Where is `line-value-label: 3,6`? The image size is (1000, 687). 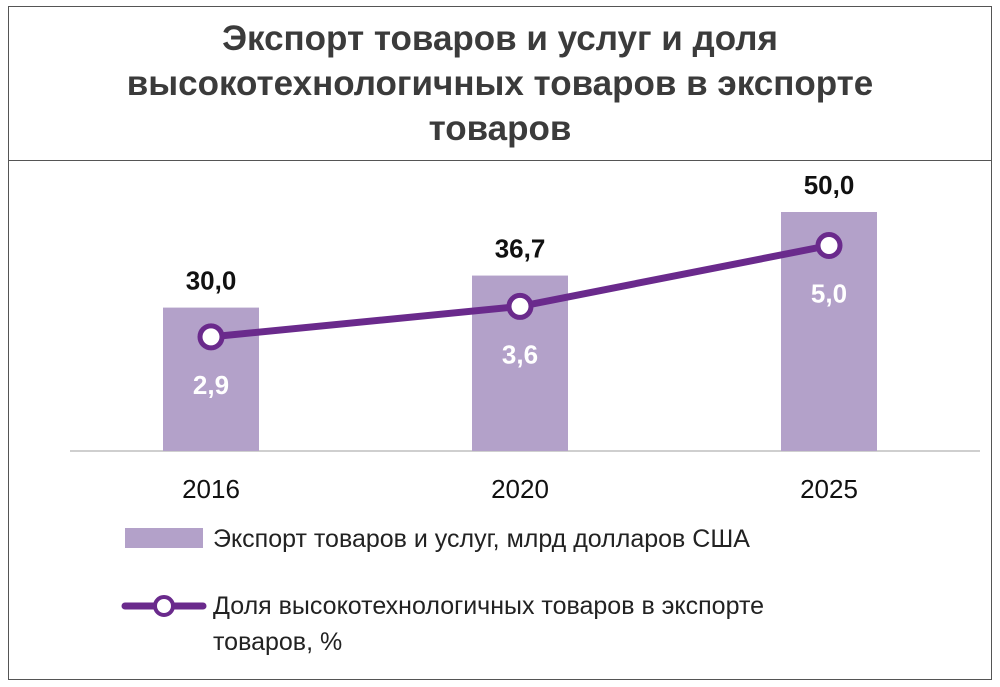
line-value-label: 3,6 is located at coordinates (520, 354).